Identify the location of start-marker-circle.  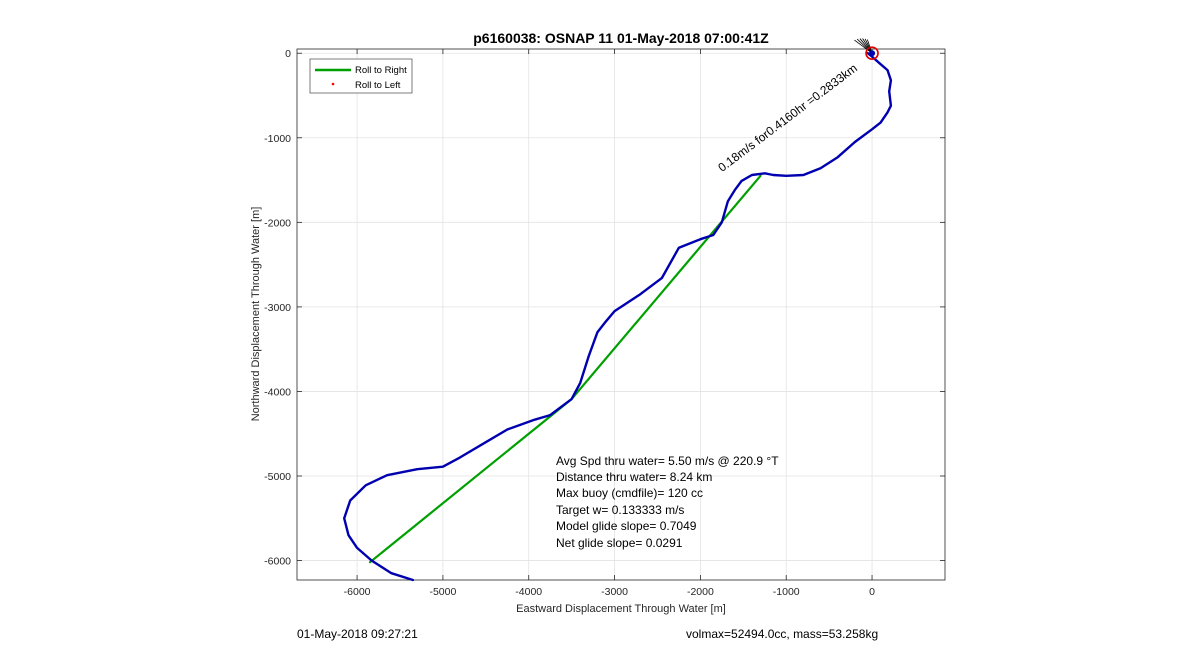
(872, 53).